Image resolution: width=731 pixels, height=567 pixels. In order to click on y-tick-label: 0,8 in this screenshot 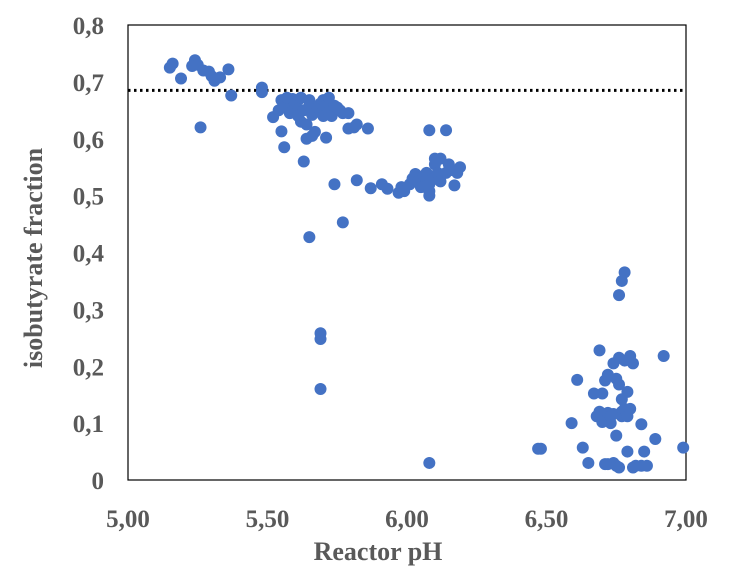, I will do `click(88, 26)`.